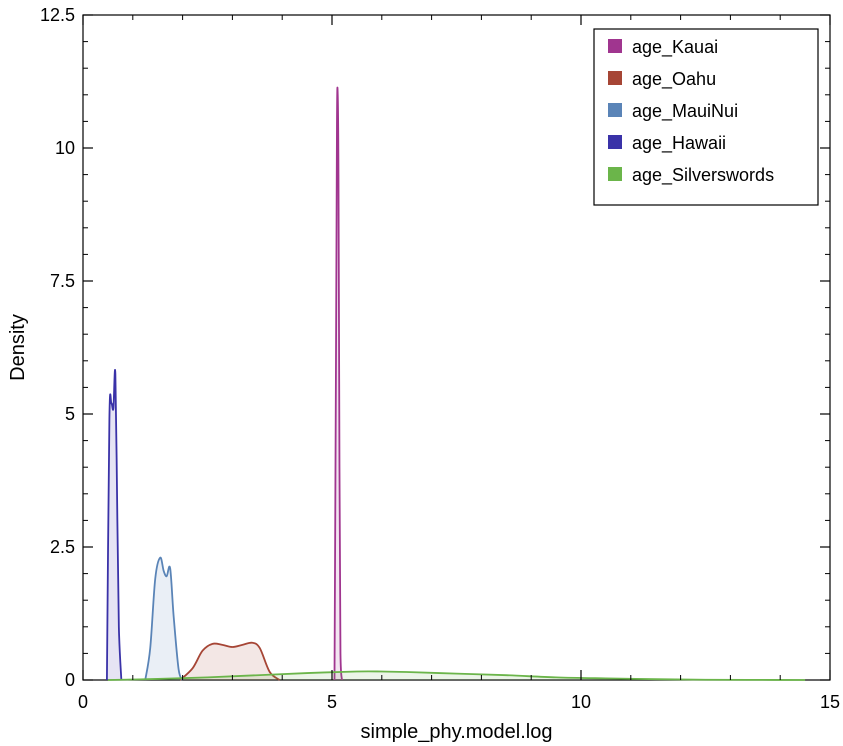 The height and width of the screenshot is (746, 843). I want to click on y-tick-label: 12.5, so click(57, 15).